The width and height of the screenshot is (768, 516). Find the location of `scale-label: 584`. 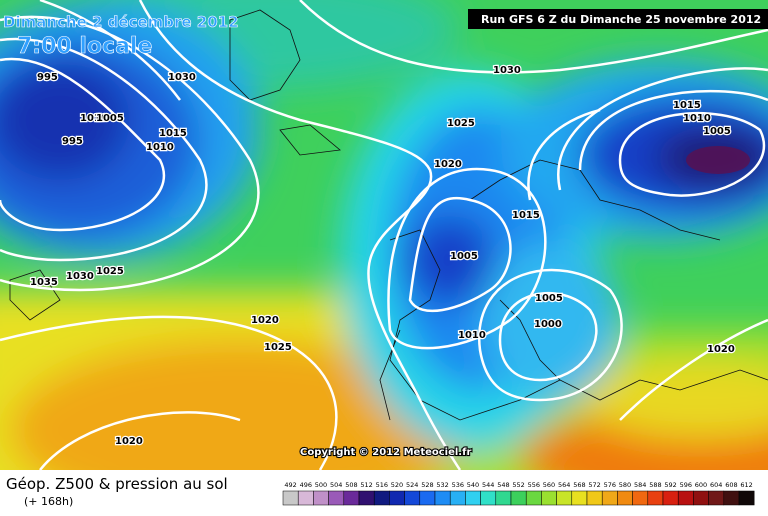

scale-label: 584 is located at coordinates (640, 485).